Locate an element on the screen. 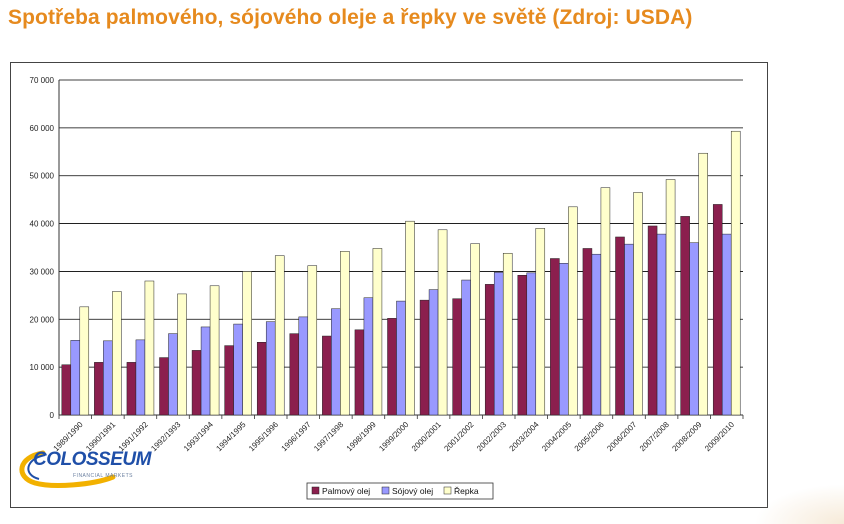  x-tick-label: 2005/2006 is located at coordinates (589, 436).